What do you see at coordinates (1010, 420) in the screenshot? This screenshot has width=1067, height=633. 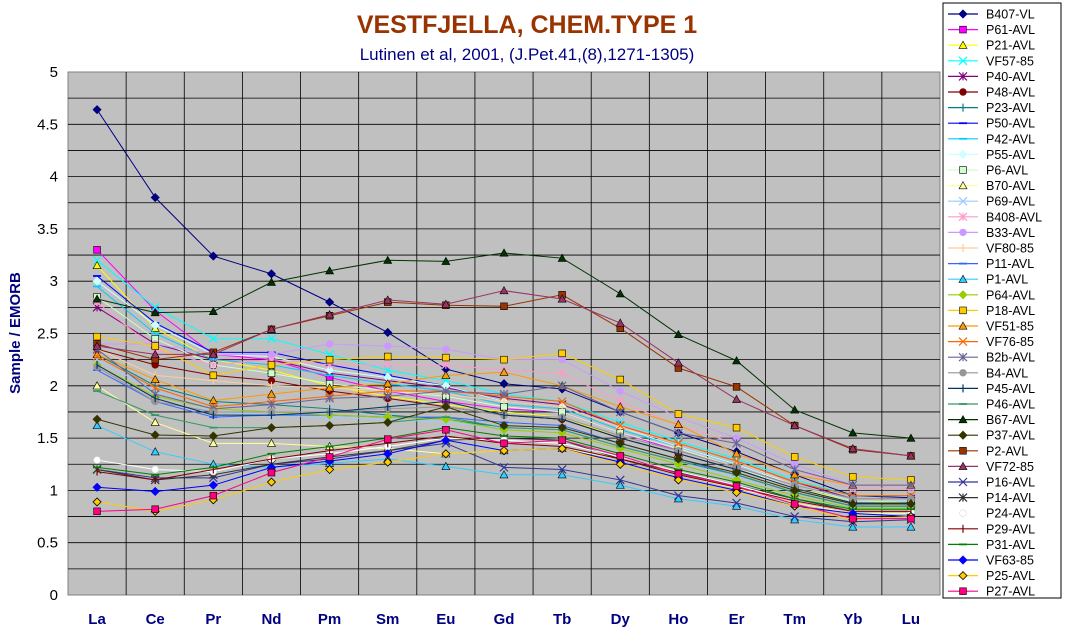 I see `legend-label: B67-AVL` at bounding box center [1010, 420].